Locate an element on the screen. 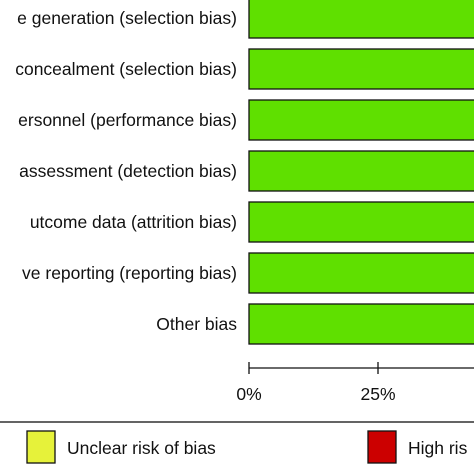  legend-label-unclear: Unclear risk of bias is located at coordinates (141, 448).